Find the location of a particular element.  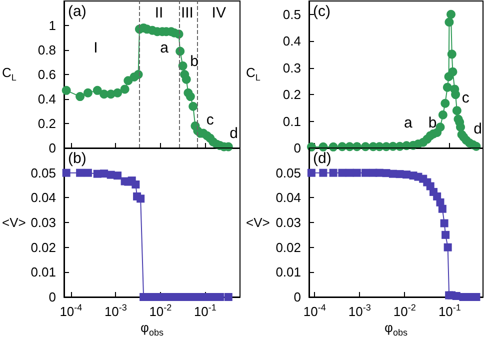

annotation: (c) is located at coordinates (321, 11).